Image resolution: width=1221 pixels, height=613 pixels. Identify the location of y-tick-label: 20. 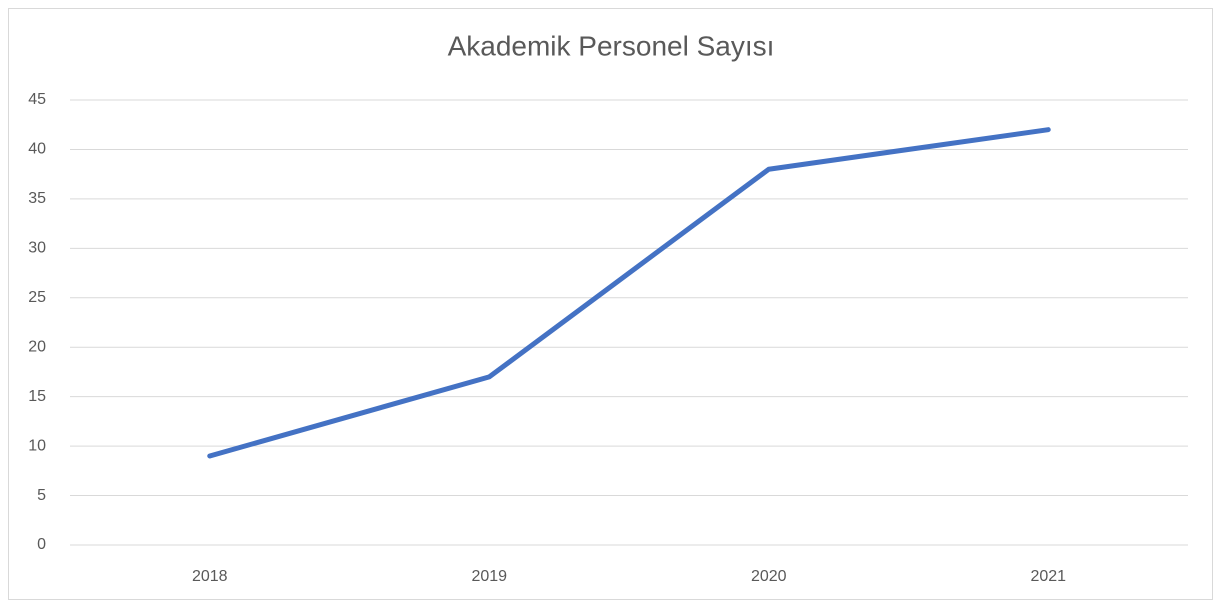
(37, 346).